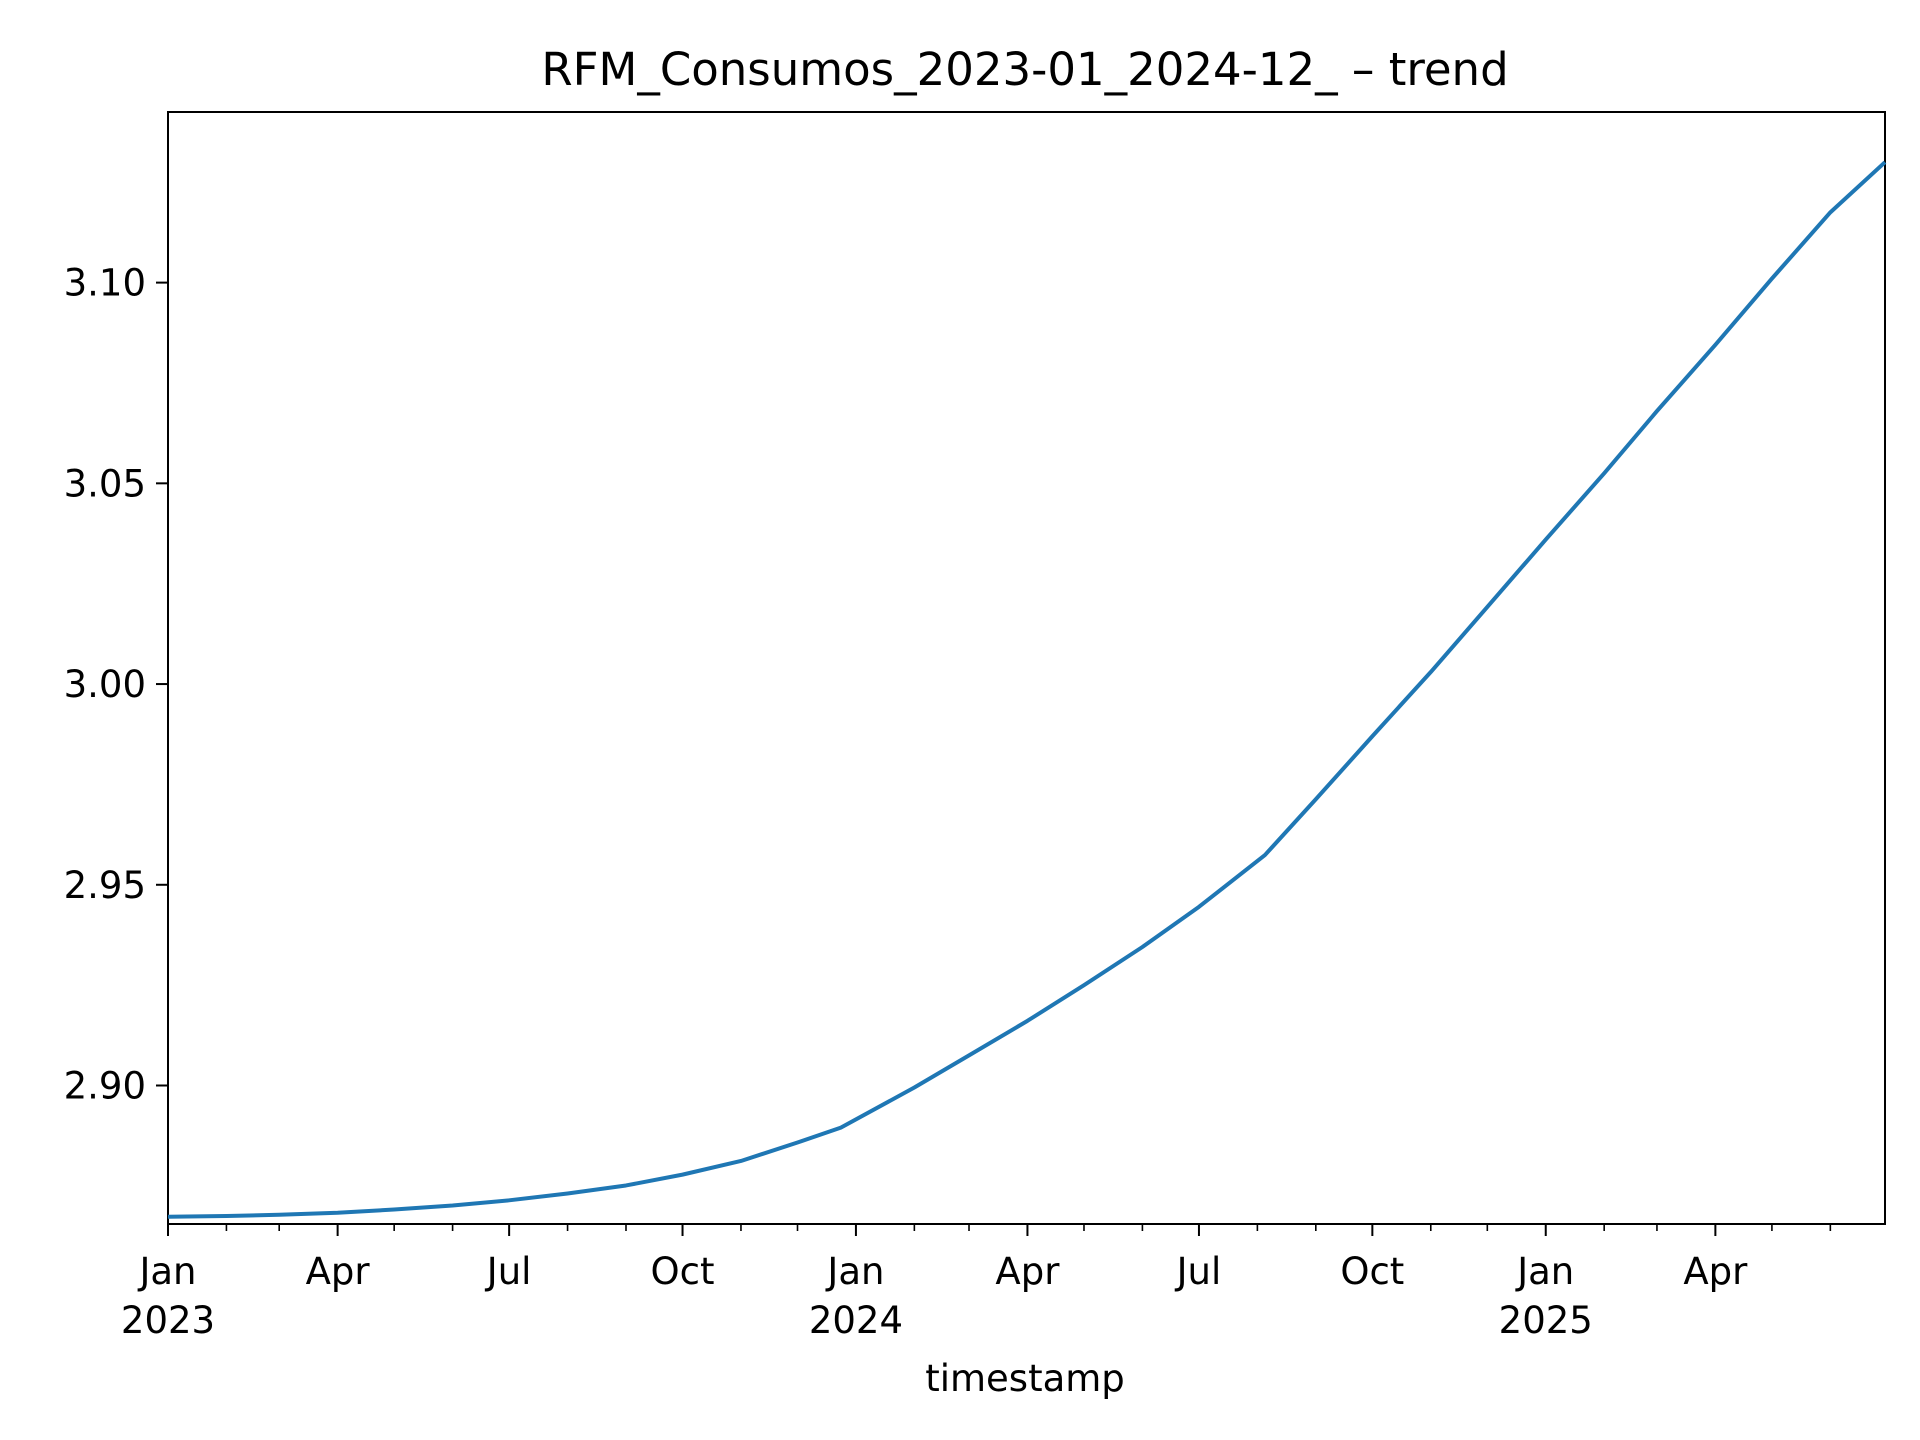 The width and height of the screenshot is (1920, 1440). Describe the element at coordinates (1024, 69) in the screenshot. I see `chart-title: RFM_Consumos_2023-01_2024-12_ – trend` at that location.